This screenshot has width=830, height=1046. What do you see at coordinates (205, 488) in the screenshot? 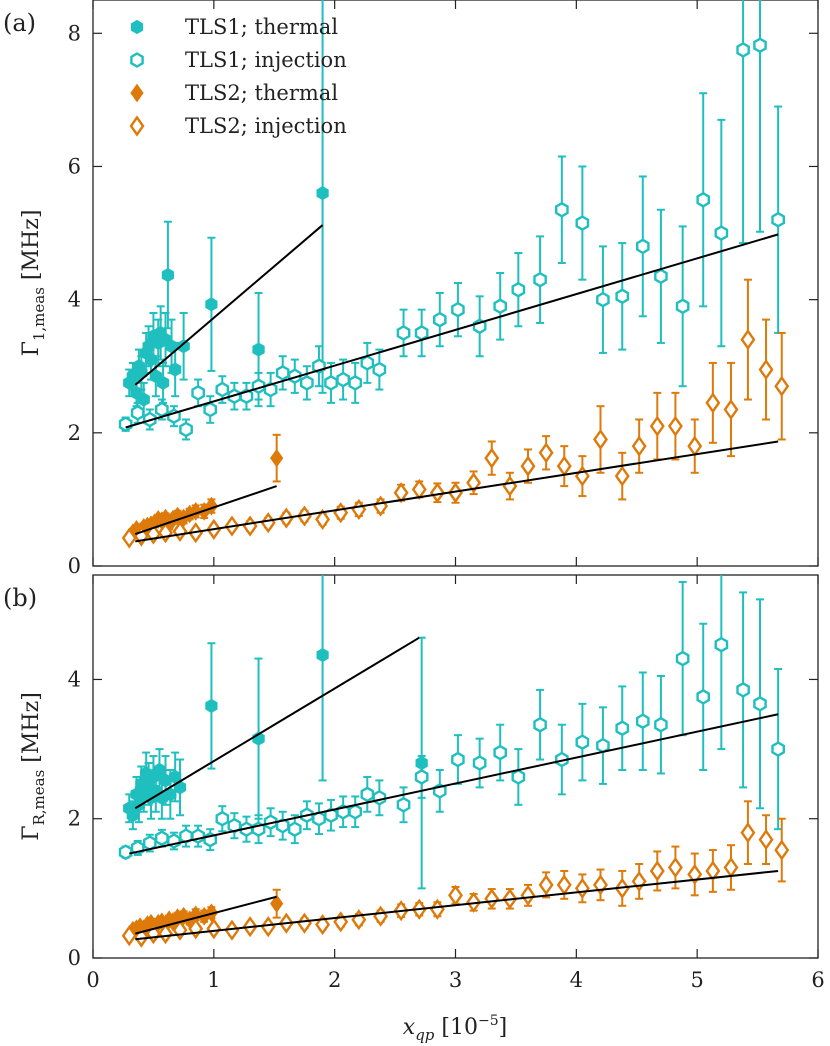
I see `series-tls2-thermal` at bounding box center [205, 488].